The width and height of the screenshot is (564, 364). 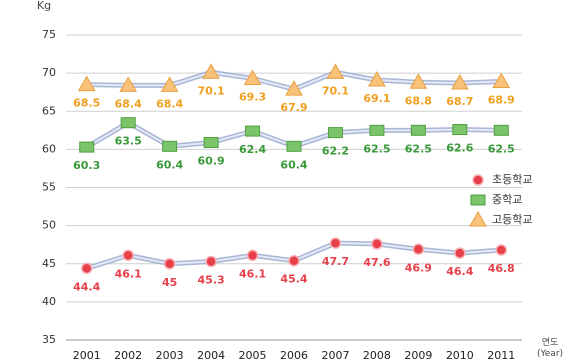 What do you see at coordinates (459, 271) in the screenshot?
I see `value-label: 46.4` at bounding box center [459, 271].